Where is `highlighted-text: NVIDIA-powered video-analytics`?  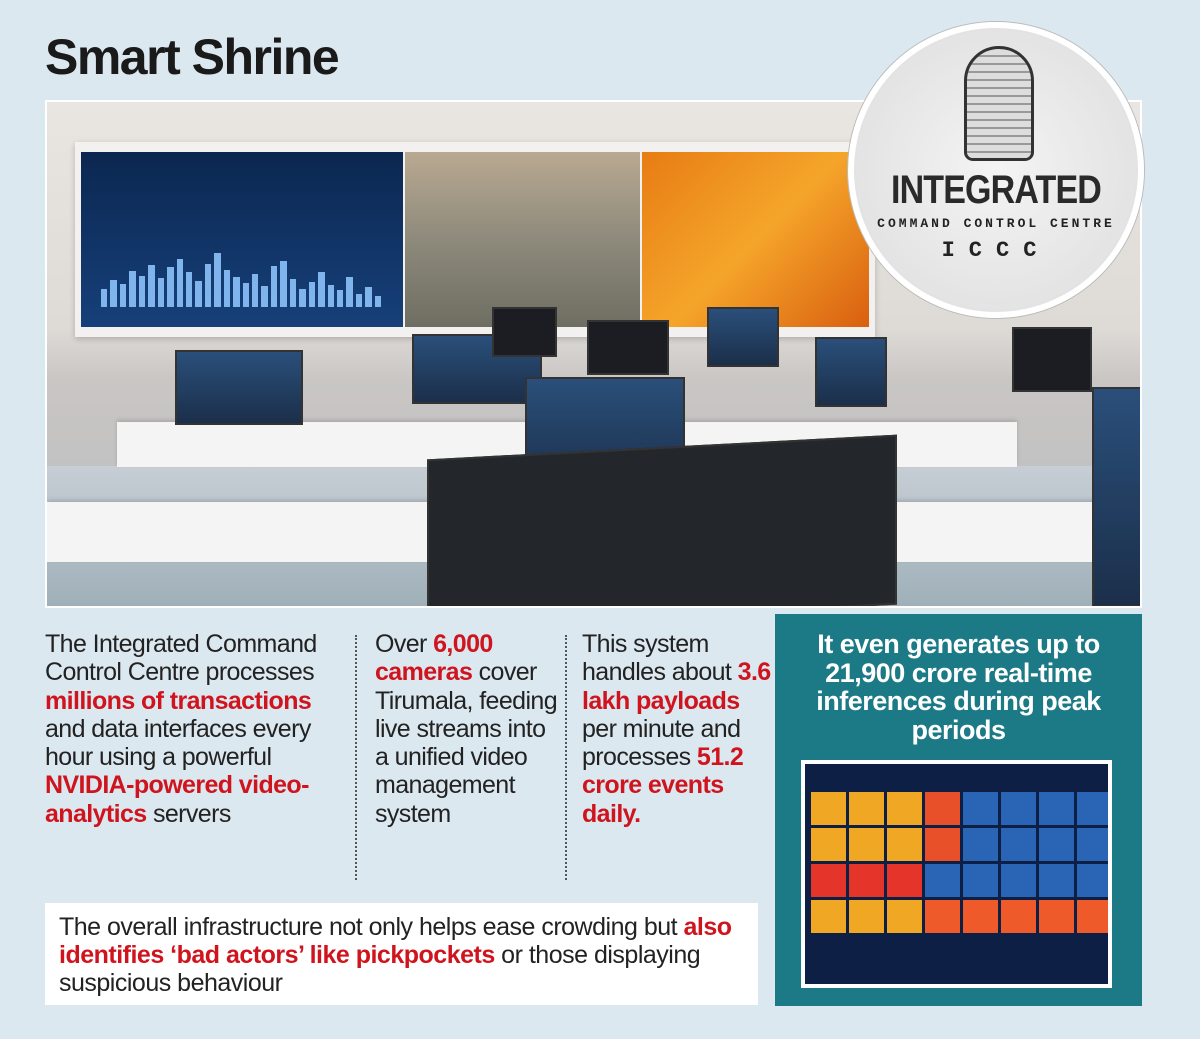 highlighted-text: NVIDIA-powered video-analytics is located at coordinates (177, 799).